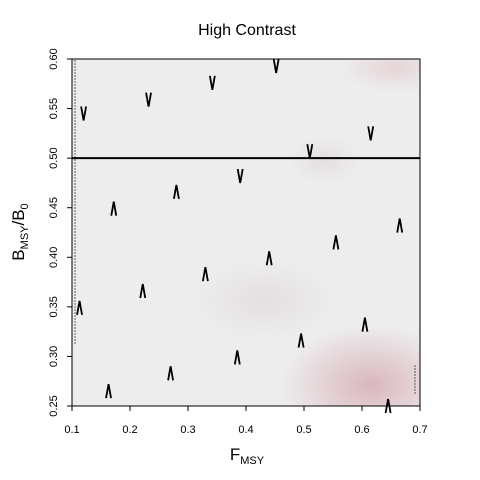 This screenshot has height=480, width=480. What do you see at coordinates (419, 430) in the screenshot?
I see `x-tick-label: 0.7` at bounding box center [419, 430].